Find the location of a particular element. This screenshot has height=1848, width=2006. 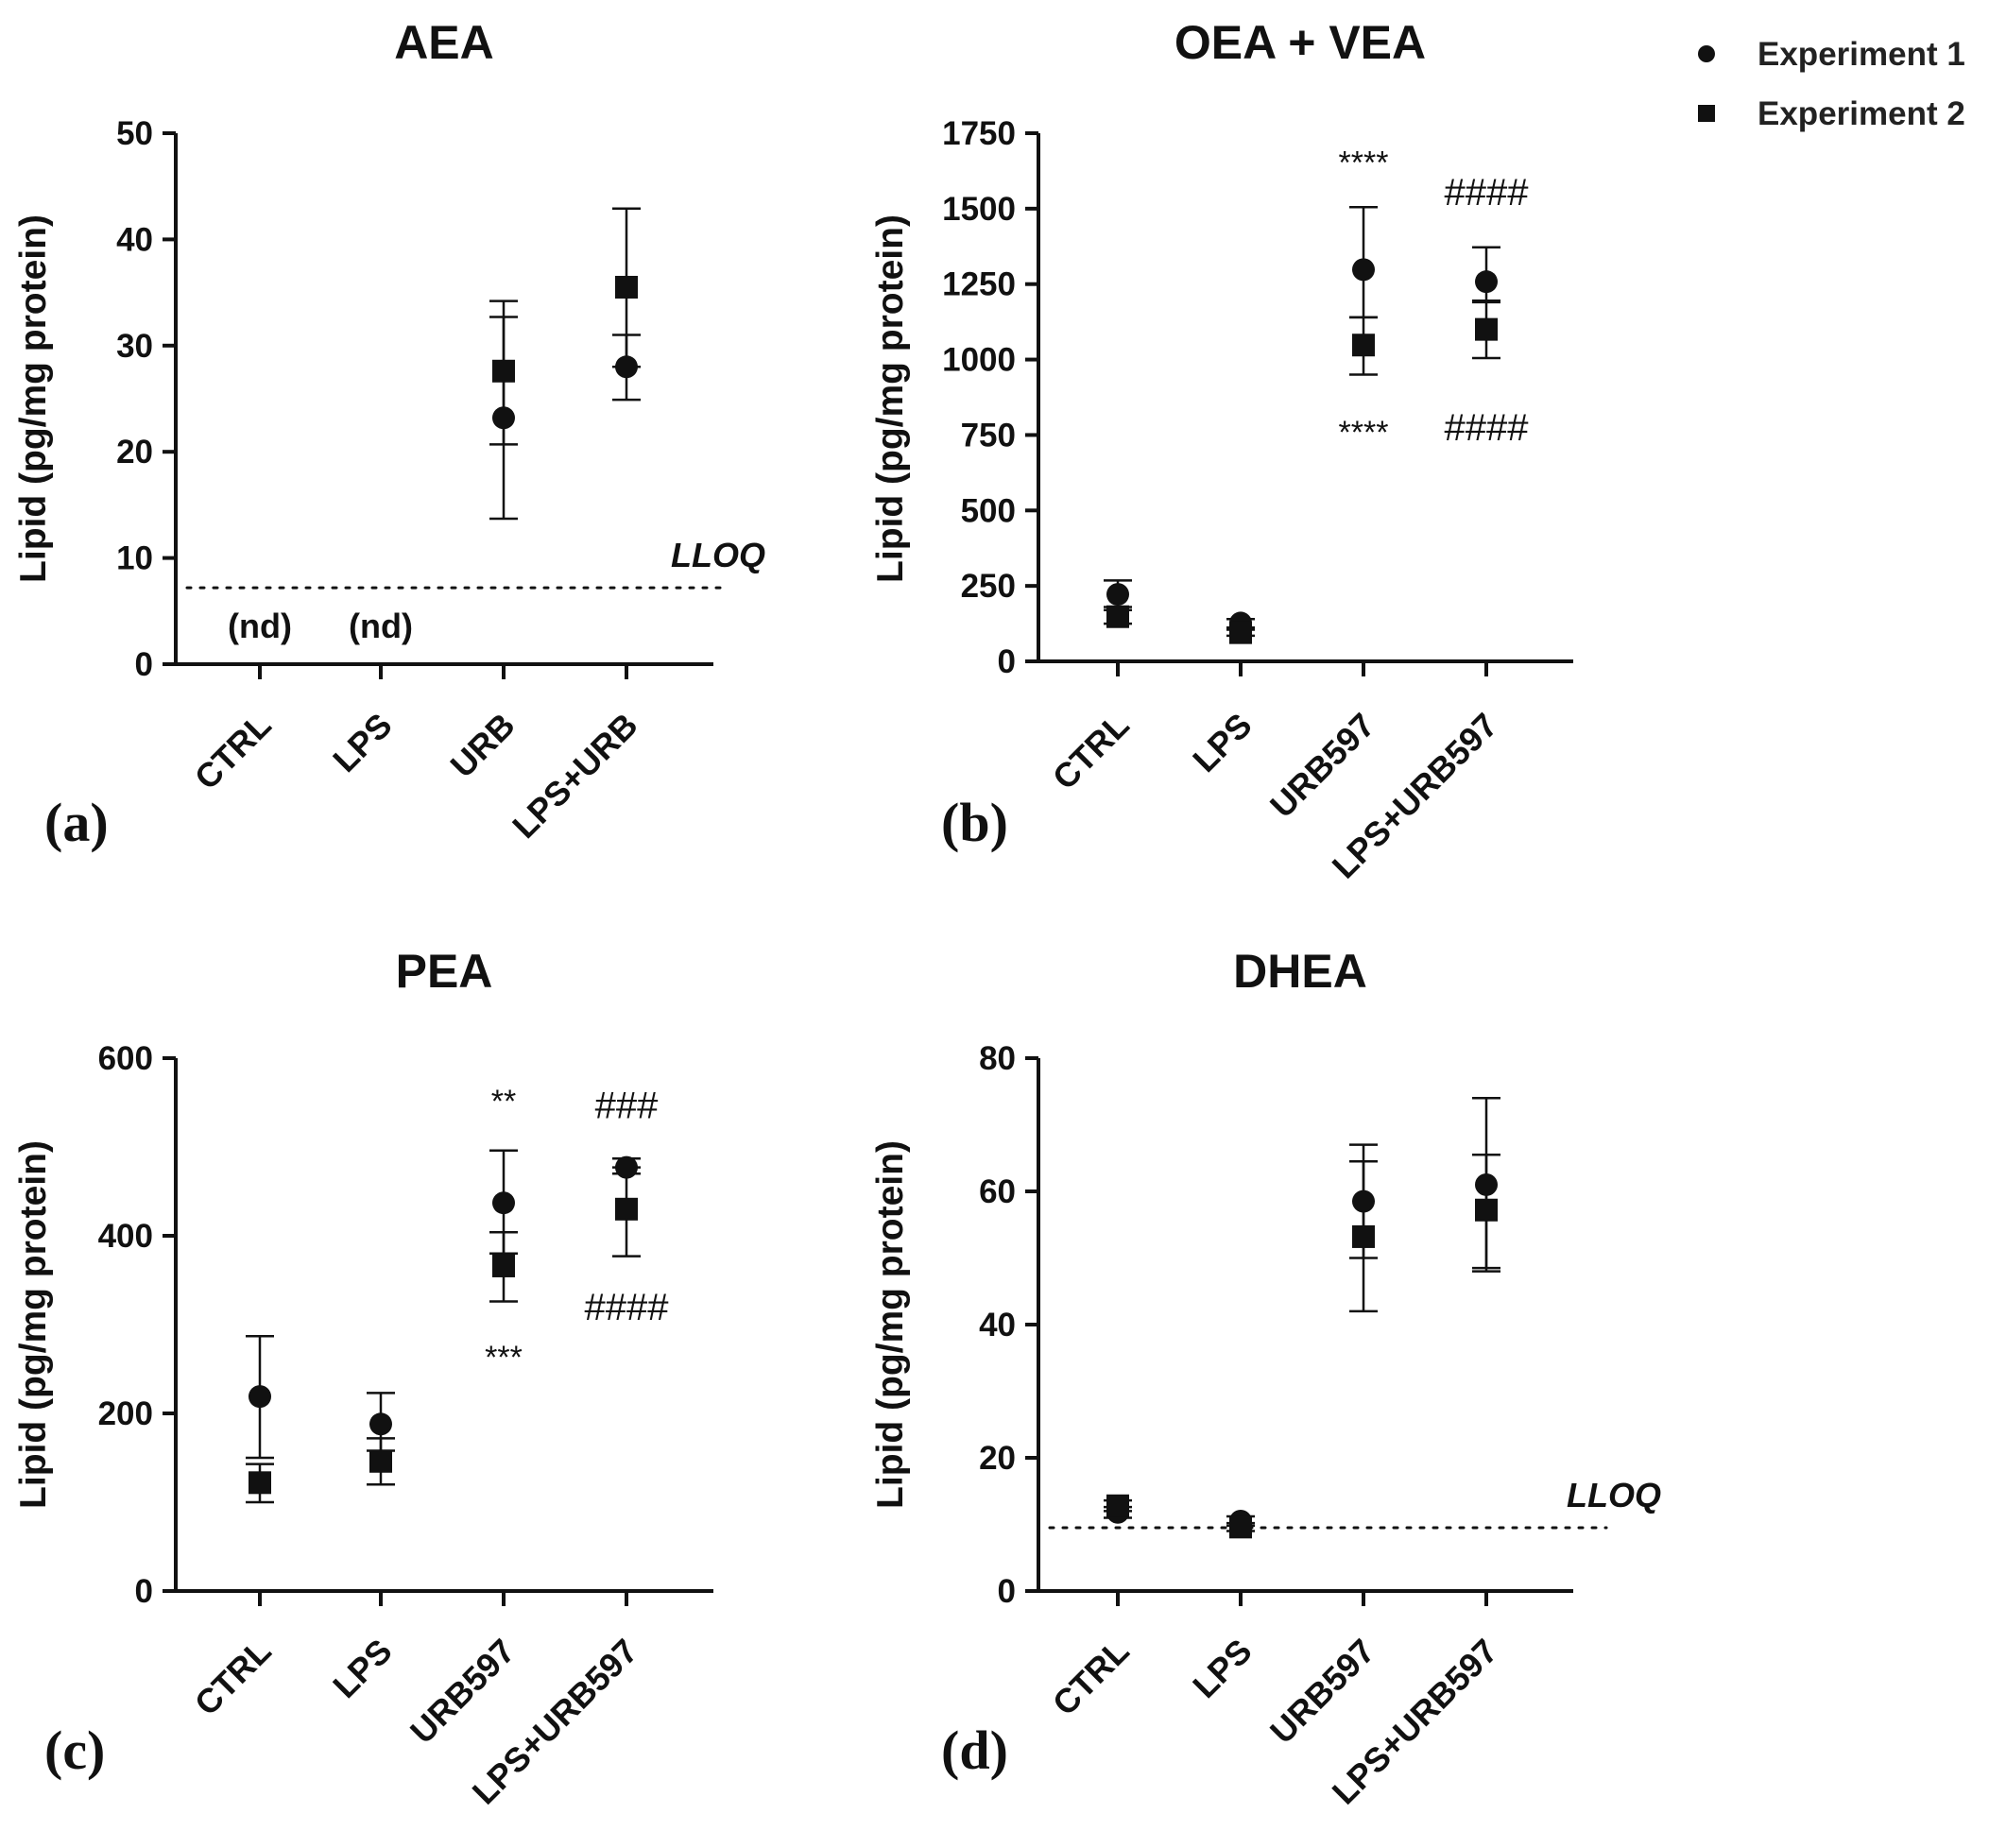

legend-square-marker is located at coordinates (1706, 114).